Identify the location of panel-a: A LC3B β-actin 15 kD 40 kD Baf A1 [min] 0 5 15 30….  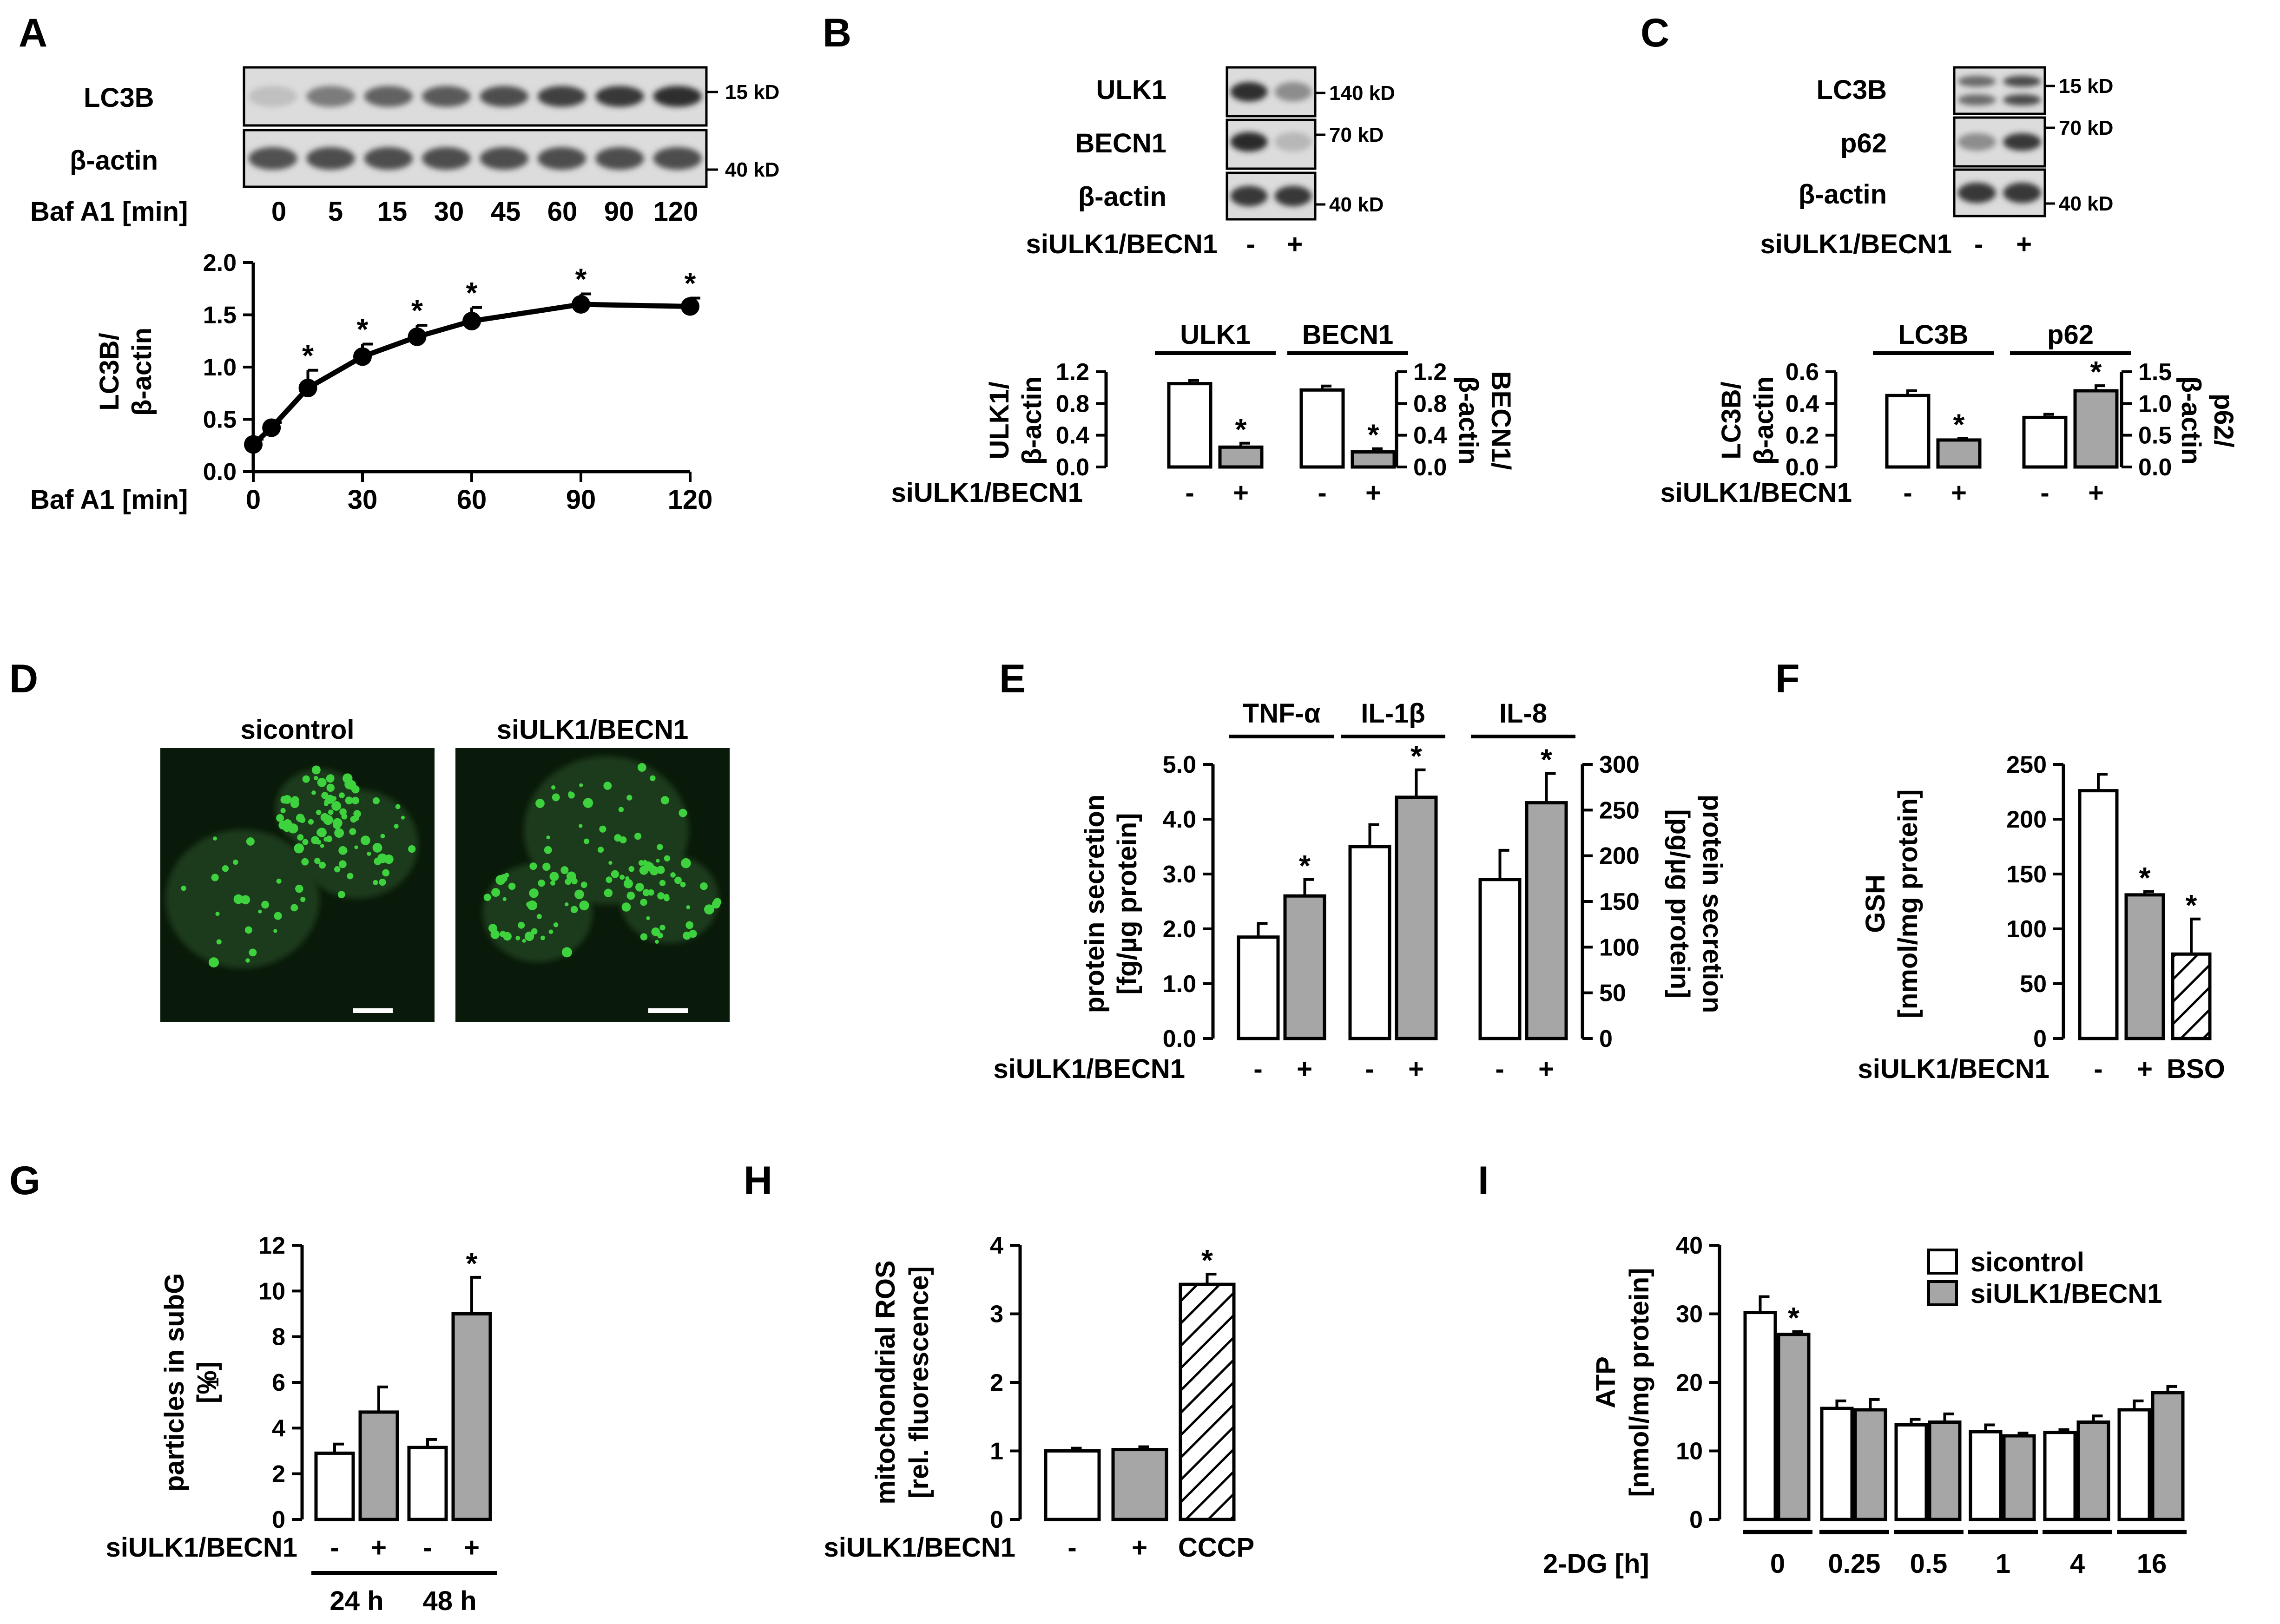
(399, 263).